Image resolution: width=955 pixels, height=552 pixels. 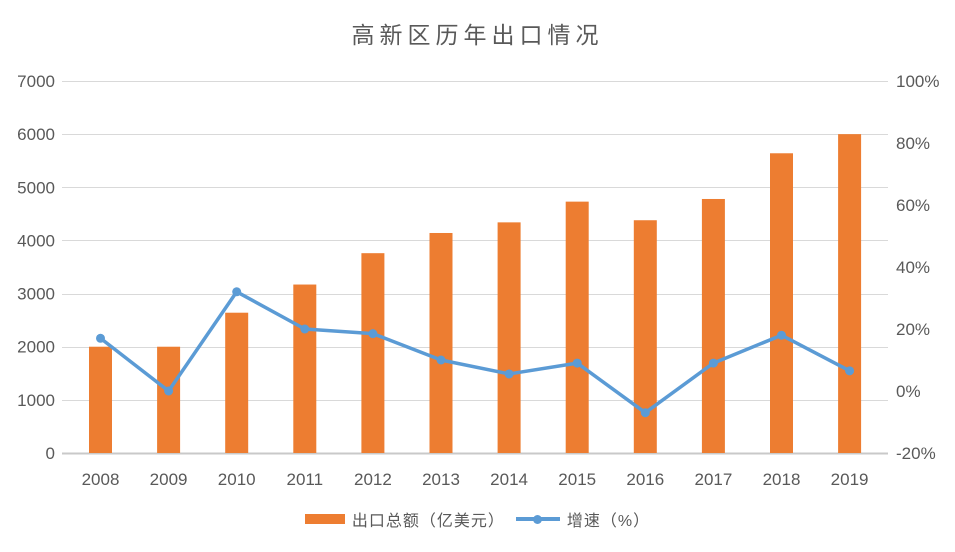 What do you see at coordinates (441, 479) in the screenshot?
I see `x-axis-label-2013: 2013` at bounding box center [441, 479].